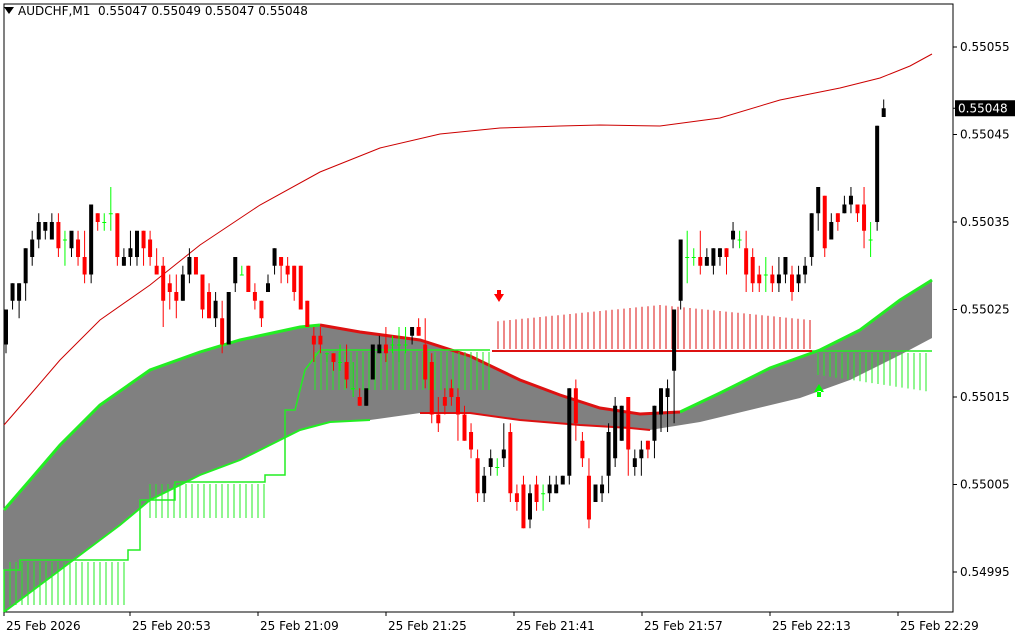 The height and width of the screenshot is (644, 1024). I want to click on symbol-label: AUDCHF,M1, so click(54, 11).